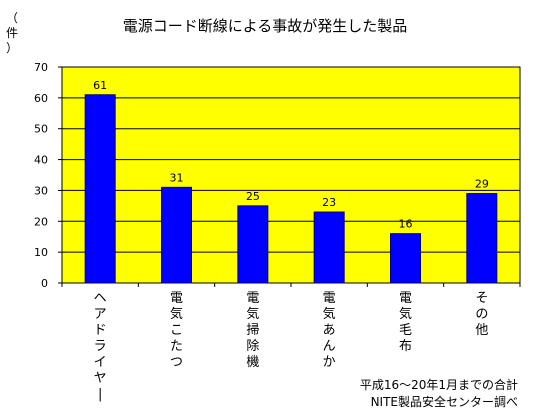  I want to click on data-label: 29, so click(482, 184).